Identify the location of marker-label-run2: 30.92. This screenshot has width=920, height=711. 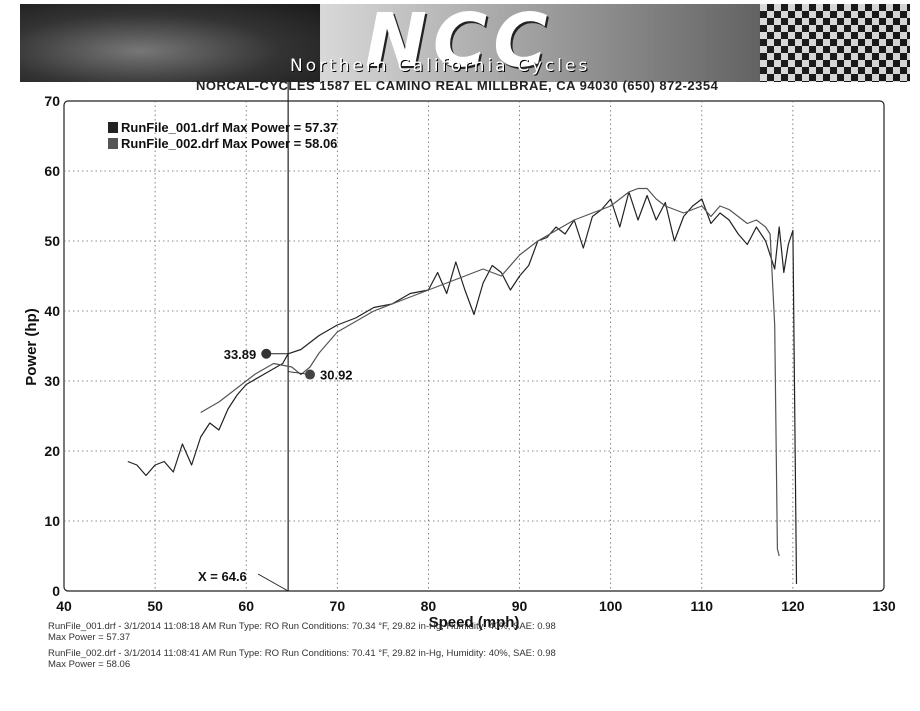
(336, 375).